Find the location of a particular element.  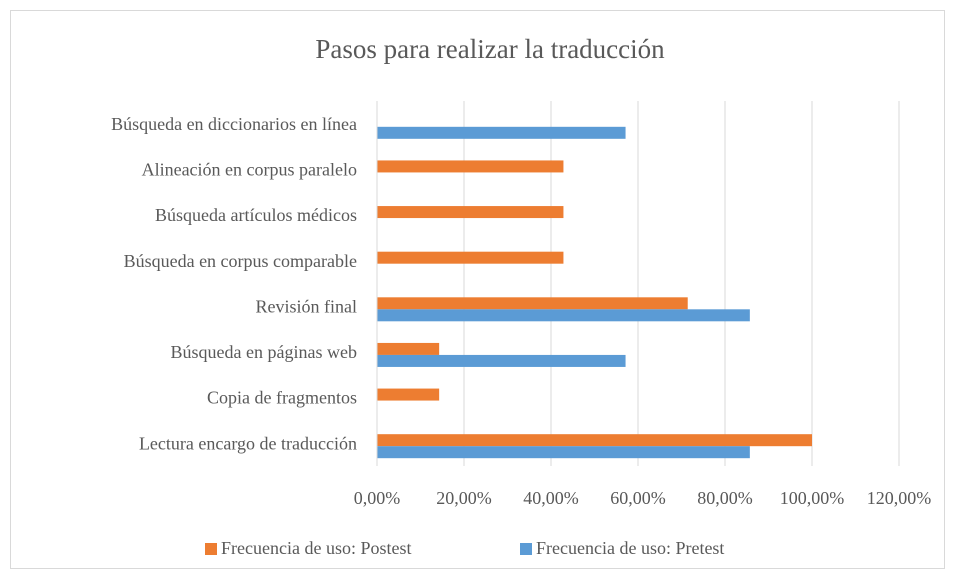

x-tick-label: 80,00% is located at coordinates (725, 498).